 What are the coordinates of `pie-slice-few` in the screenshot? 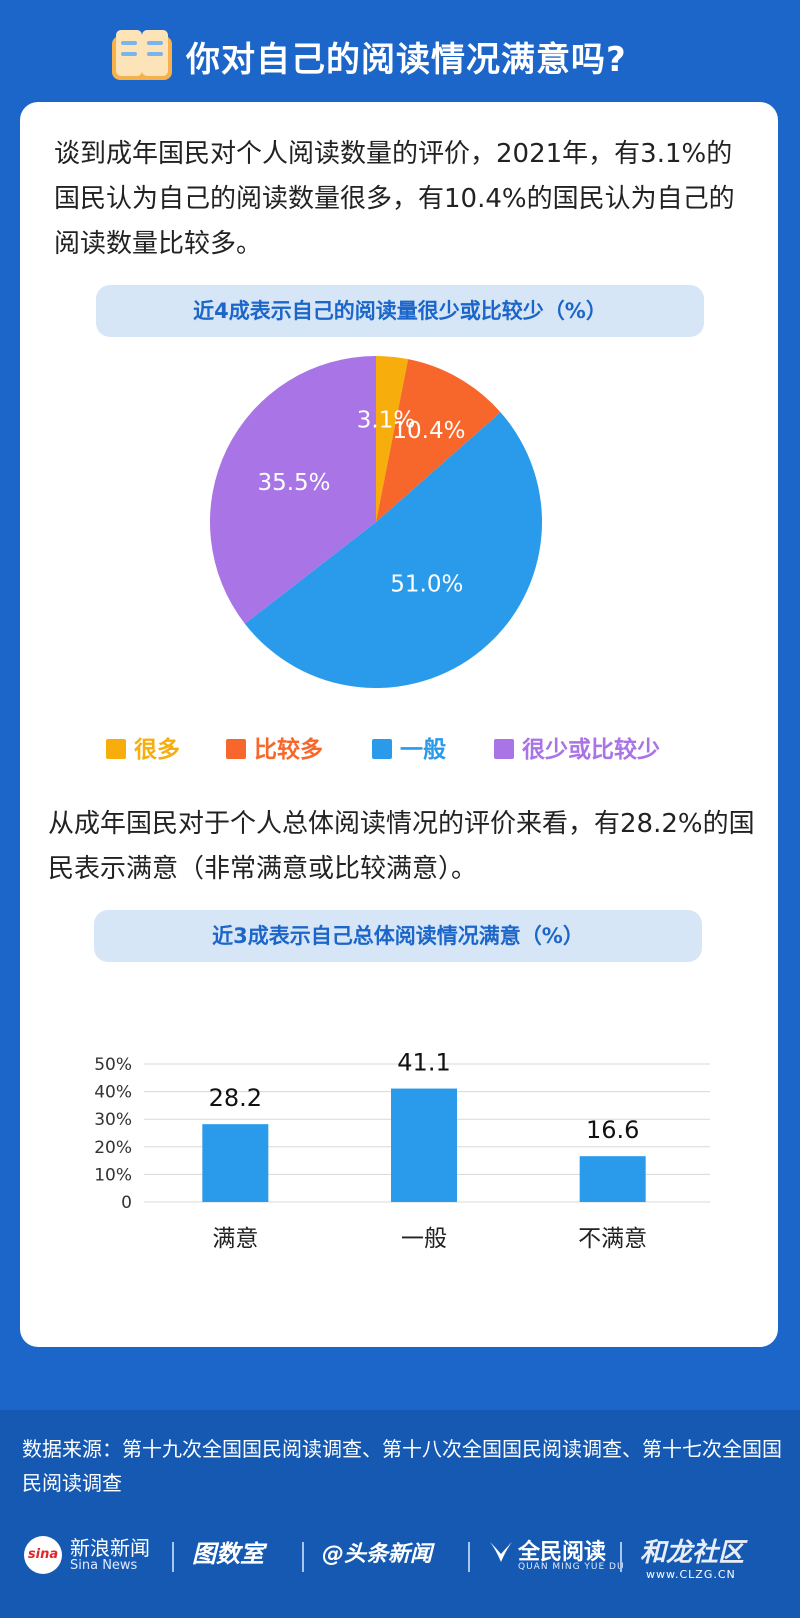 It's located at (293, 490).